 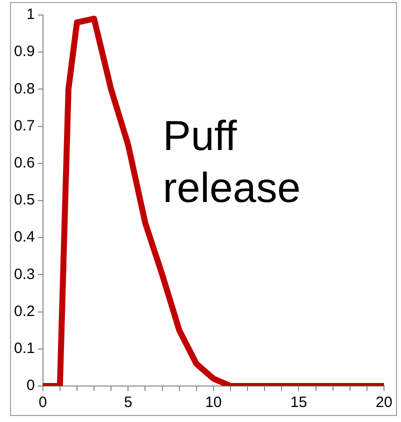 I want to click on y-tick-label: 0.2, so click(x=24, y=311).